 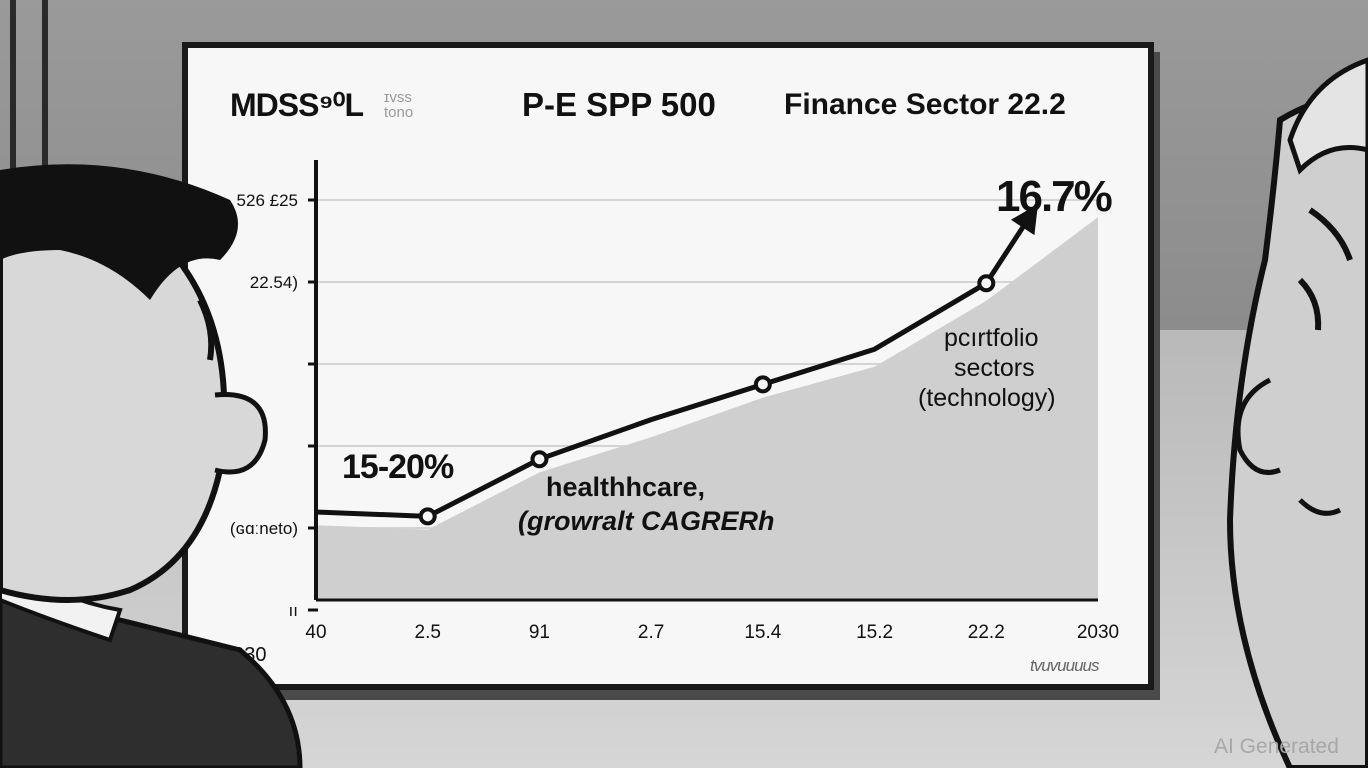 I want to click on left-range-label: 15-20%, so click(x=398, y=467).